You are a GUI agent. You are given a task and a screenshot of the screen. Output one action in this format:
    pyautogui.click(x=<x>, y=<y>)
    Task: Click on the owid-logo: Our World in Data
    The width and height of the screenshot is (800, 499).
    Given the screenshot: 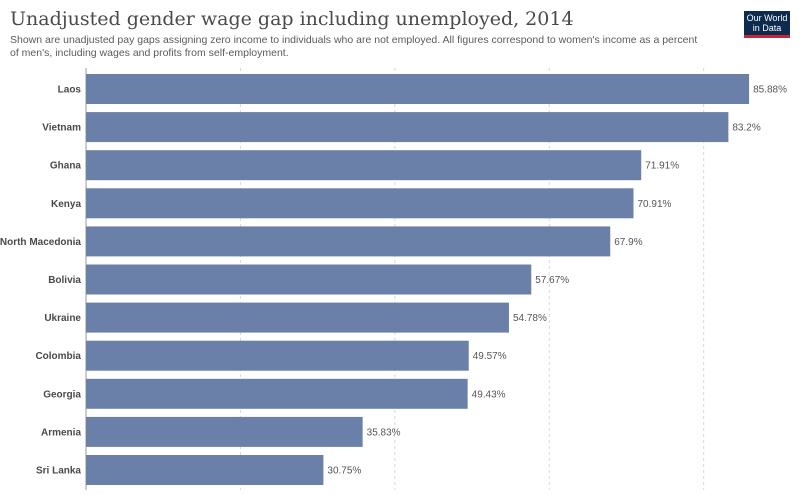 What is the action you would take?
    pyautogui.click(x=767, y=24)
    